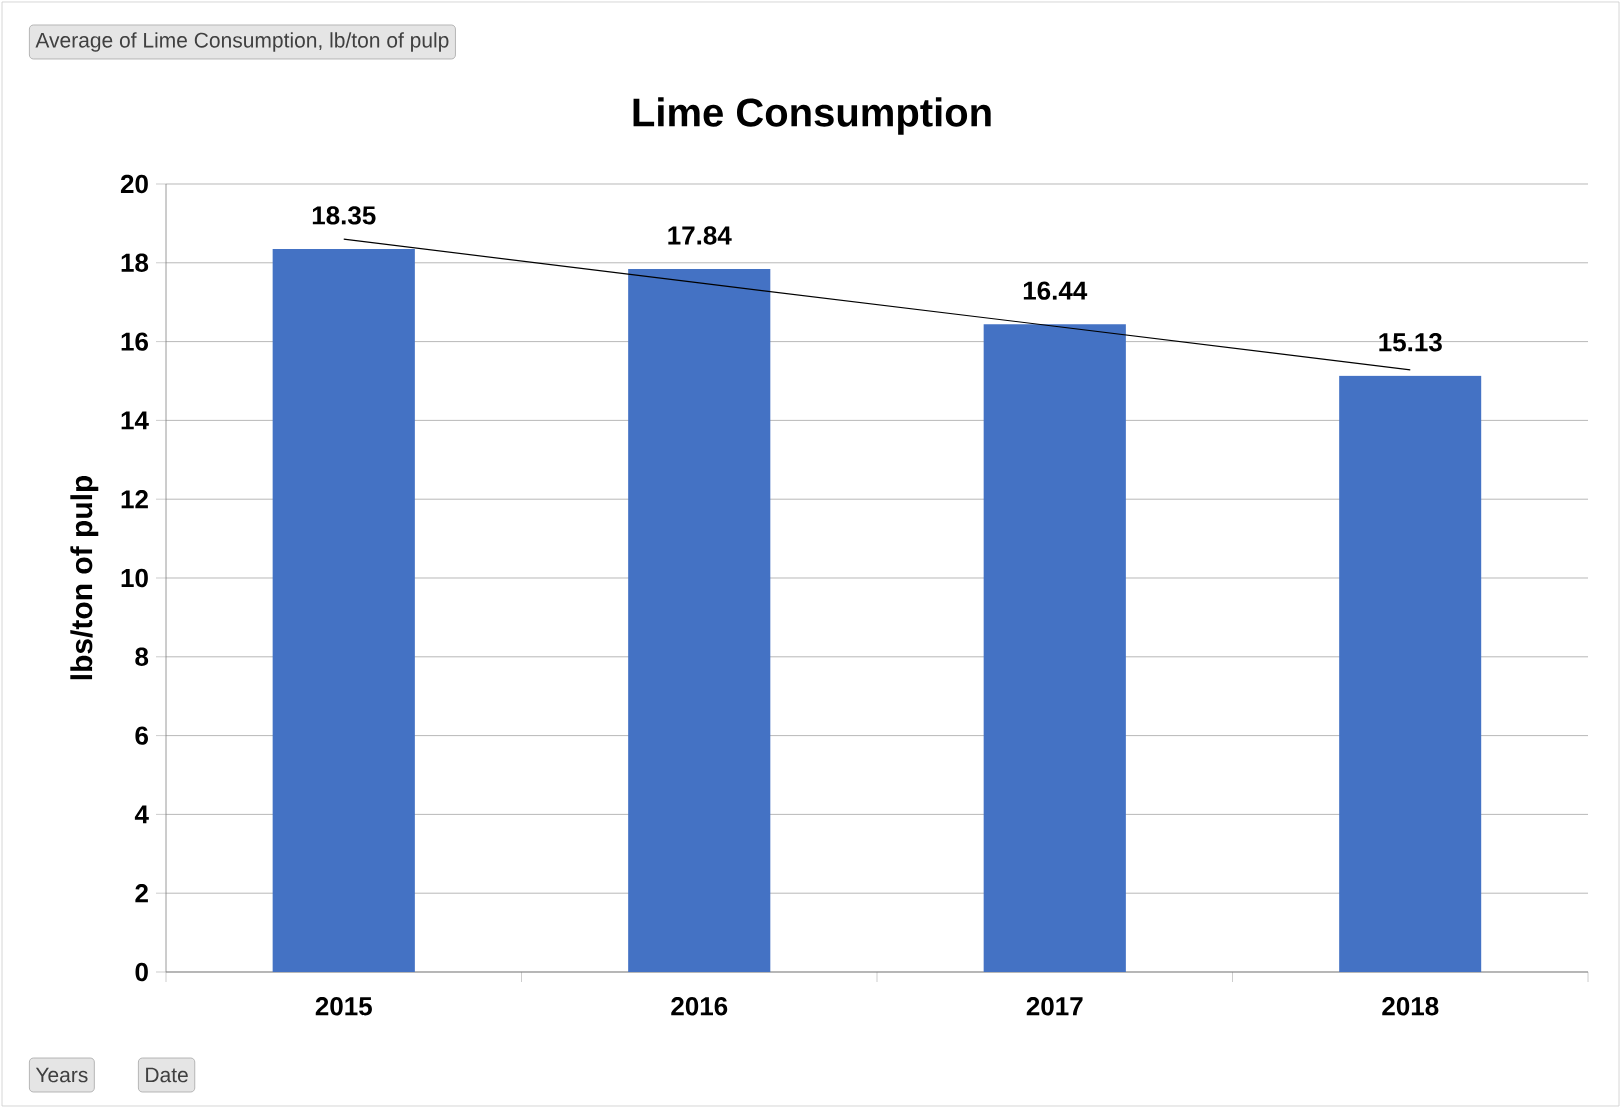  Describe the element at coordinates (167, 1075) in the screenshot. I see `text: Date` at that location.